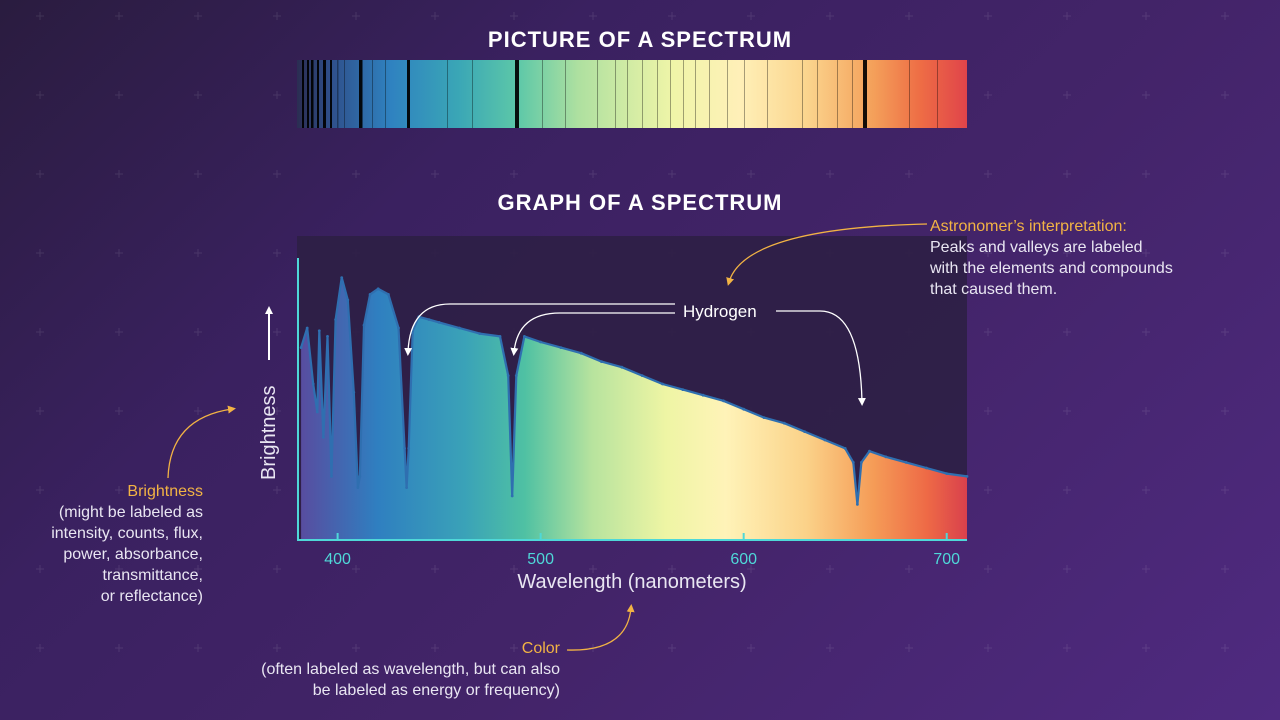  I want to click on x-axis-label: Wavelength (nanometers), so click(631, 582).